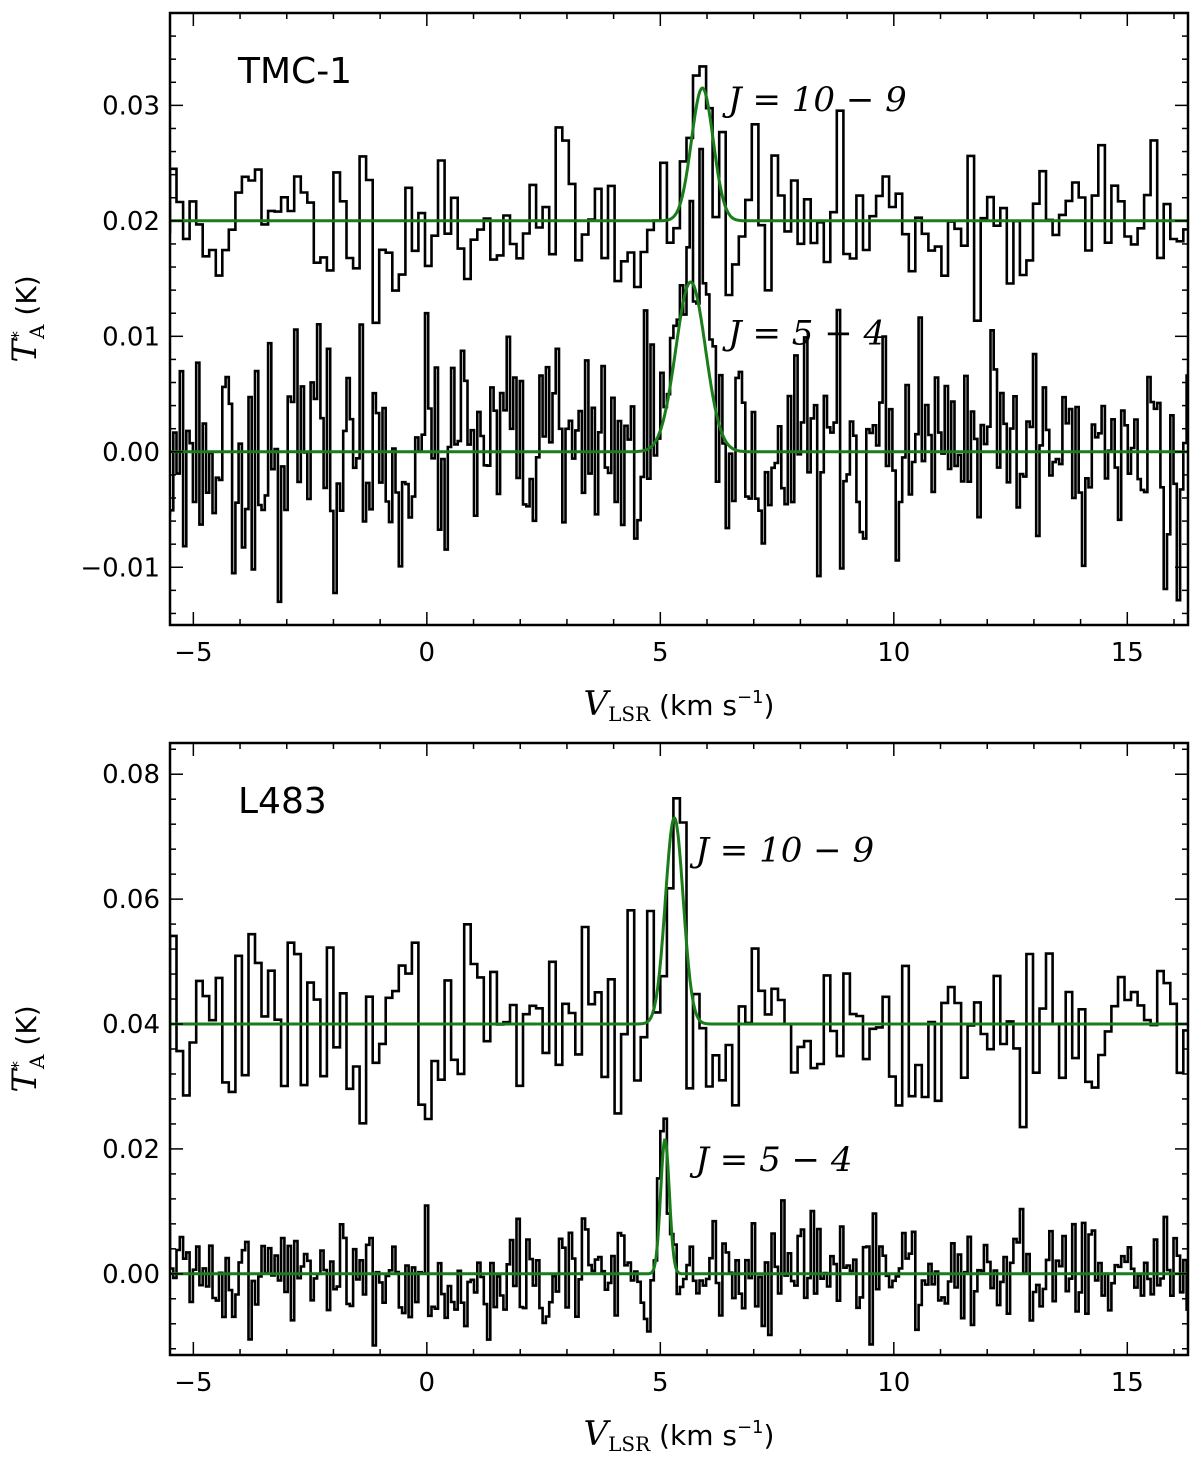 This screenshot has height=1466, width=1200. Describe the element at coordinates (131, 106) in the screenshot. I see `y-tick-label: 0.03` at that location.